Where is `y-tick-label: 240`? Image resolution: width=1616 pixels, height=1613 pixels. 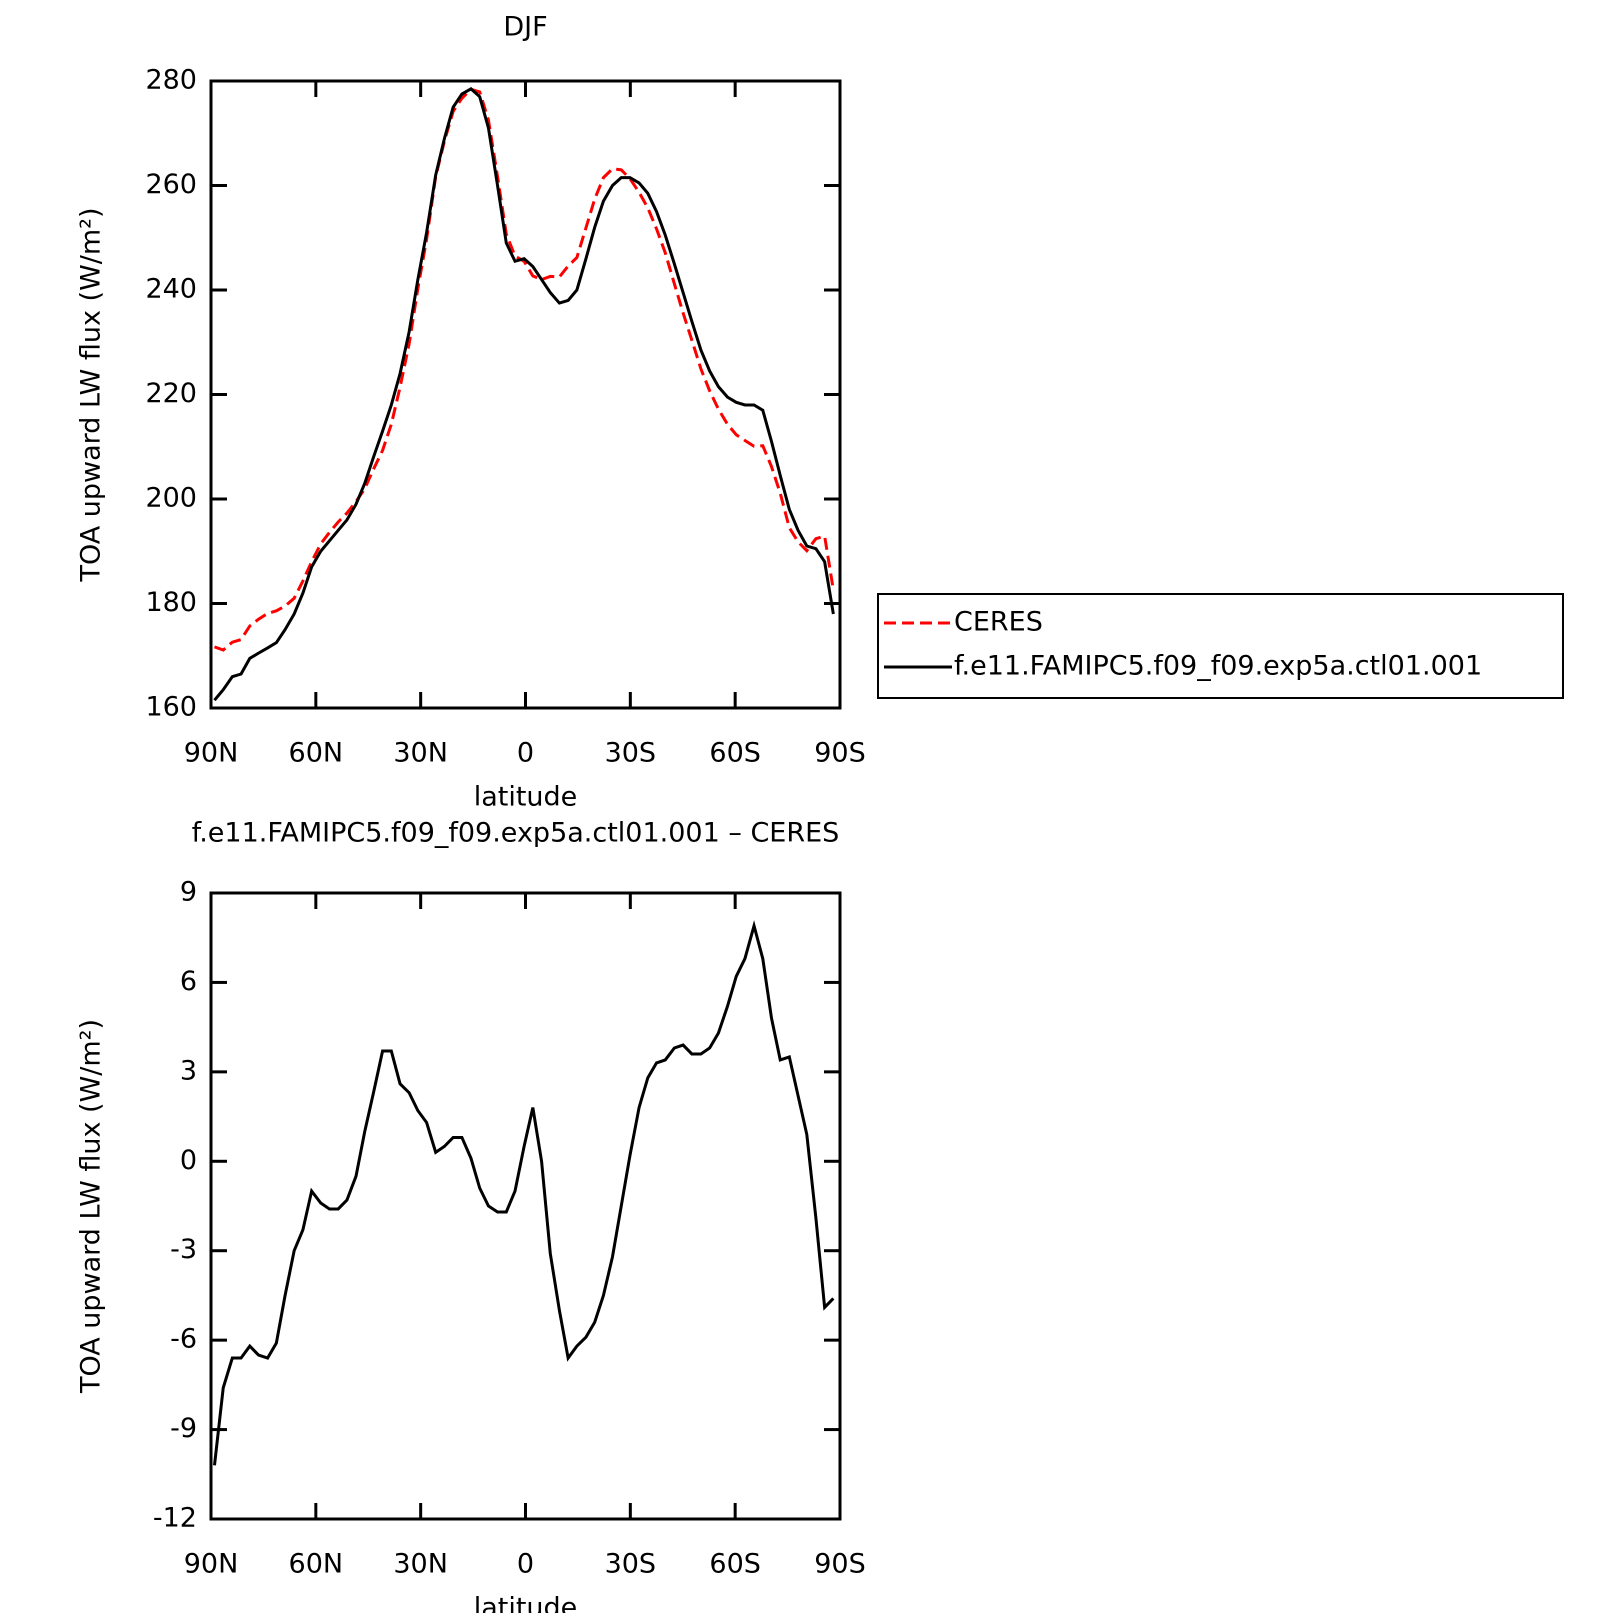
y-tick-label: 240 is located at coordinates (171, 289).